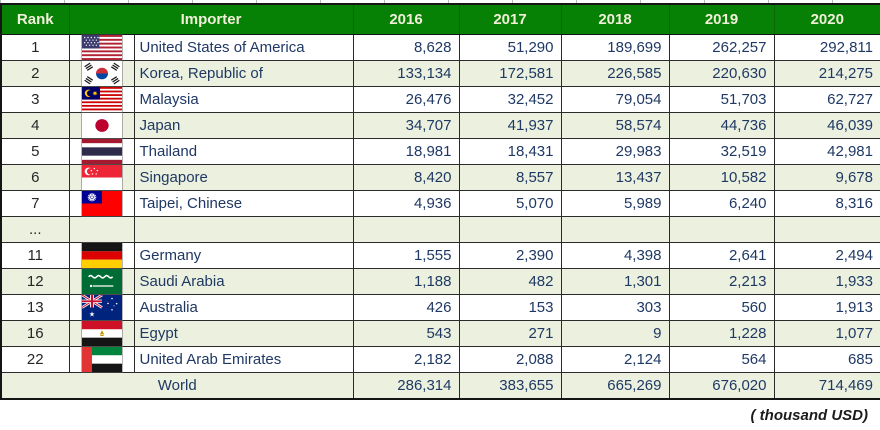 Image resolution: width=880 pixels, height=430 pixels. Describe the element at coordinates (440, 307) in the screenshot. I see `table-row-australia: 13` at that location.